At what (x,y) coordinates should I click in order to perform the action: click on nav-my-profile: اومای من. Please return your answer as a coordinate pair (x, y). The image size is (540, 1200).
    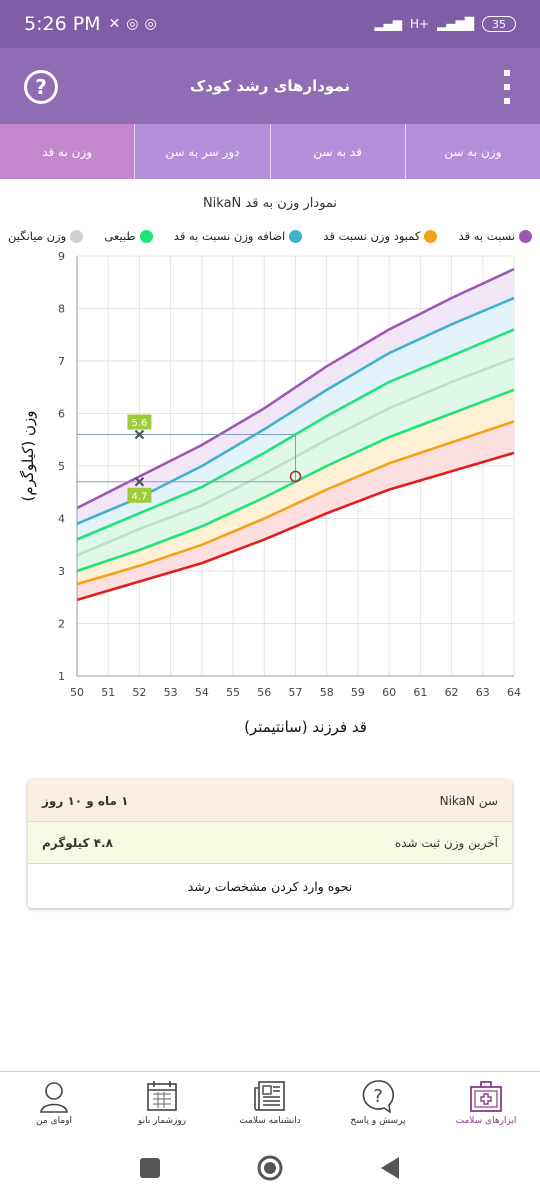
    Looking at the image, I should click on (54, 1103).